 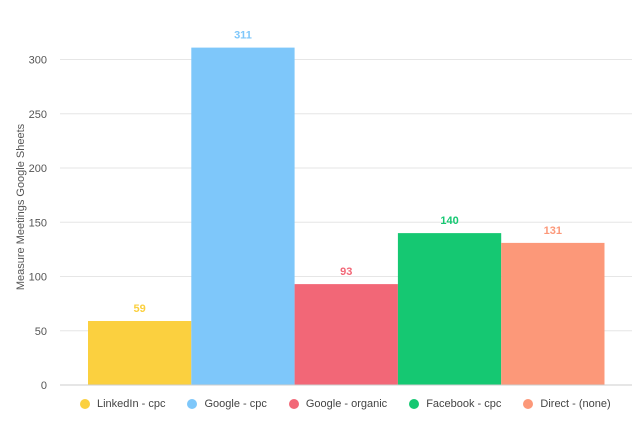 I want to click on y-tick-label: 300, so click(x=38, y=61).